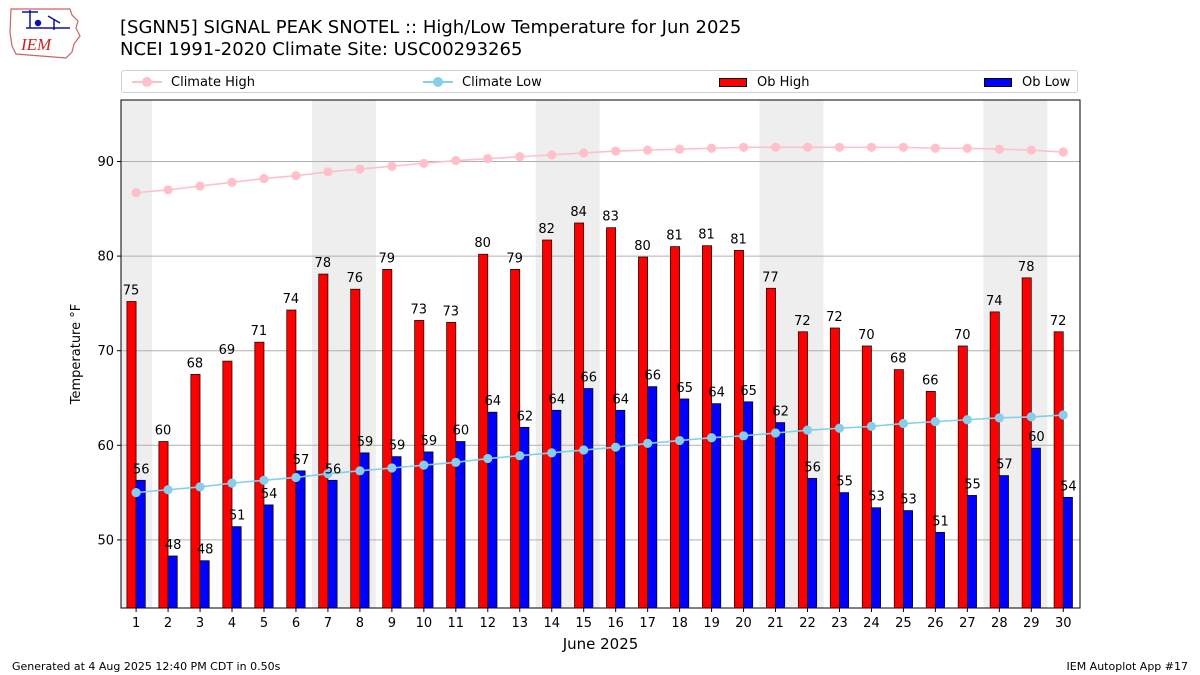  Describe the element at coordinates (1026, 267) in the screenshot. I see `label-ob-high-day-29: 78` at that location.